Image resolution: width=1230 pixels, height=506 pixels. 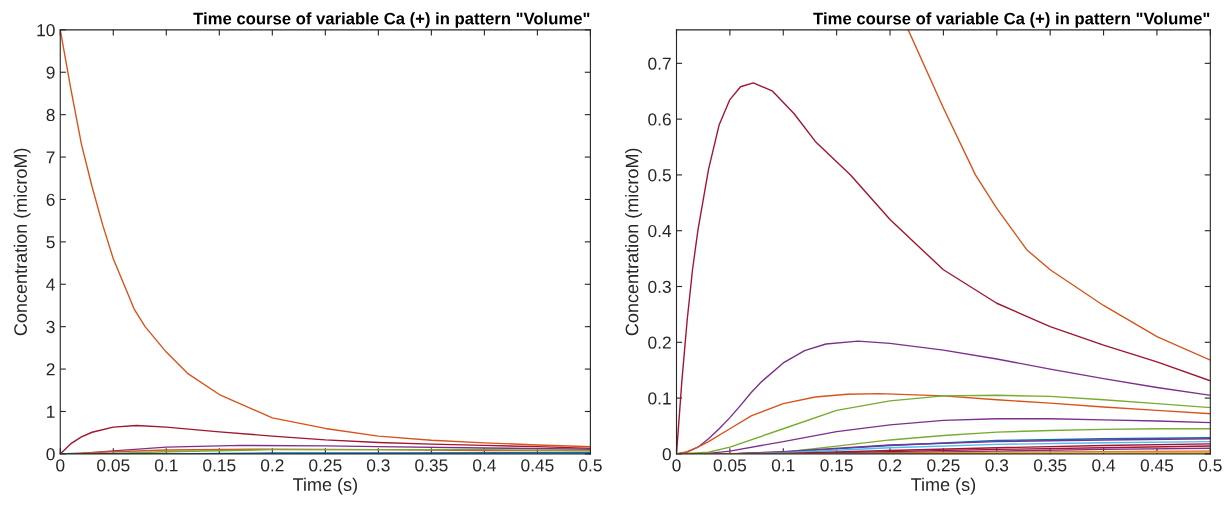 I want to click on y-tick-label: 5, so click(x=50, y=242).